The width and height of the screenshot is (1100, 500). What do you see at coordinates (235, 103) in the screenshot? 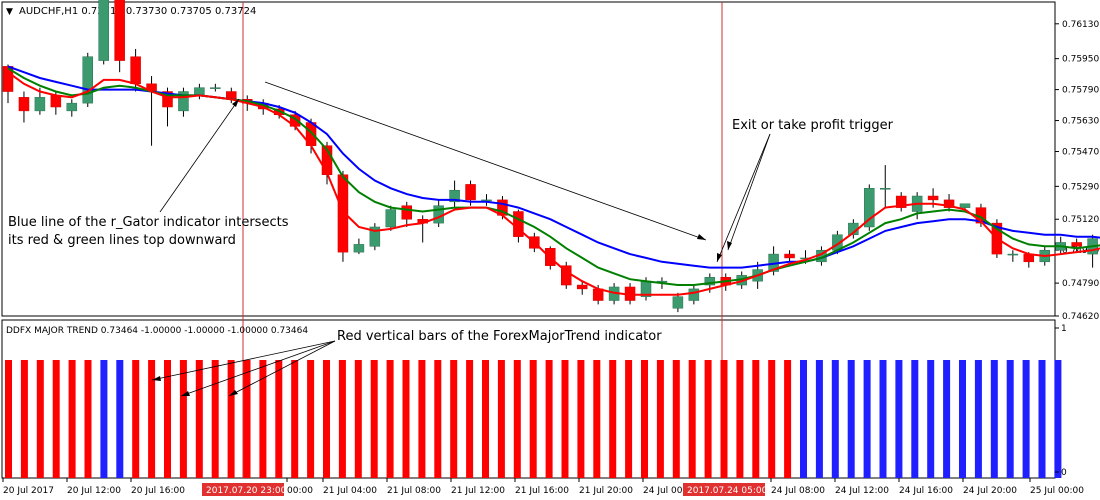
I see `annotation-pointer-arrowhead` at bounding box center [235, 103].